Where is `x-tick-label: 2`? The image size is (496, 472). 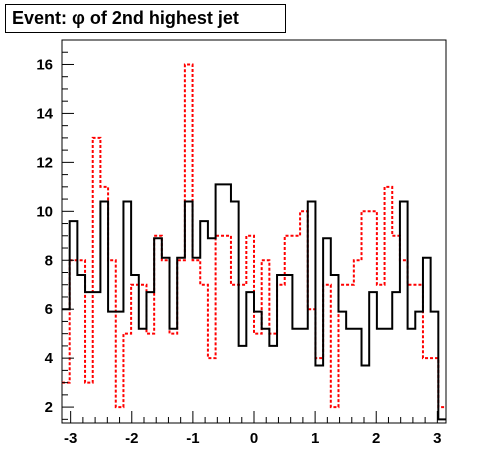 x-tick-label: 2 is located at coordinates (376, 438).